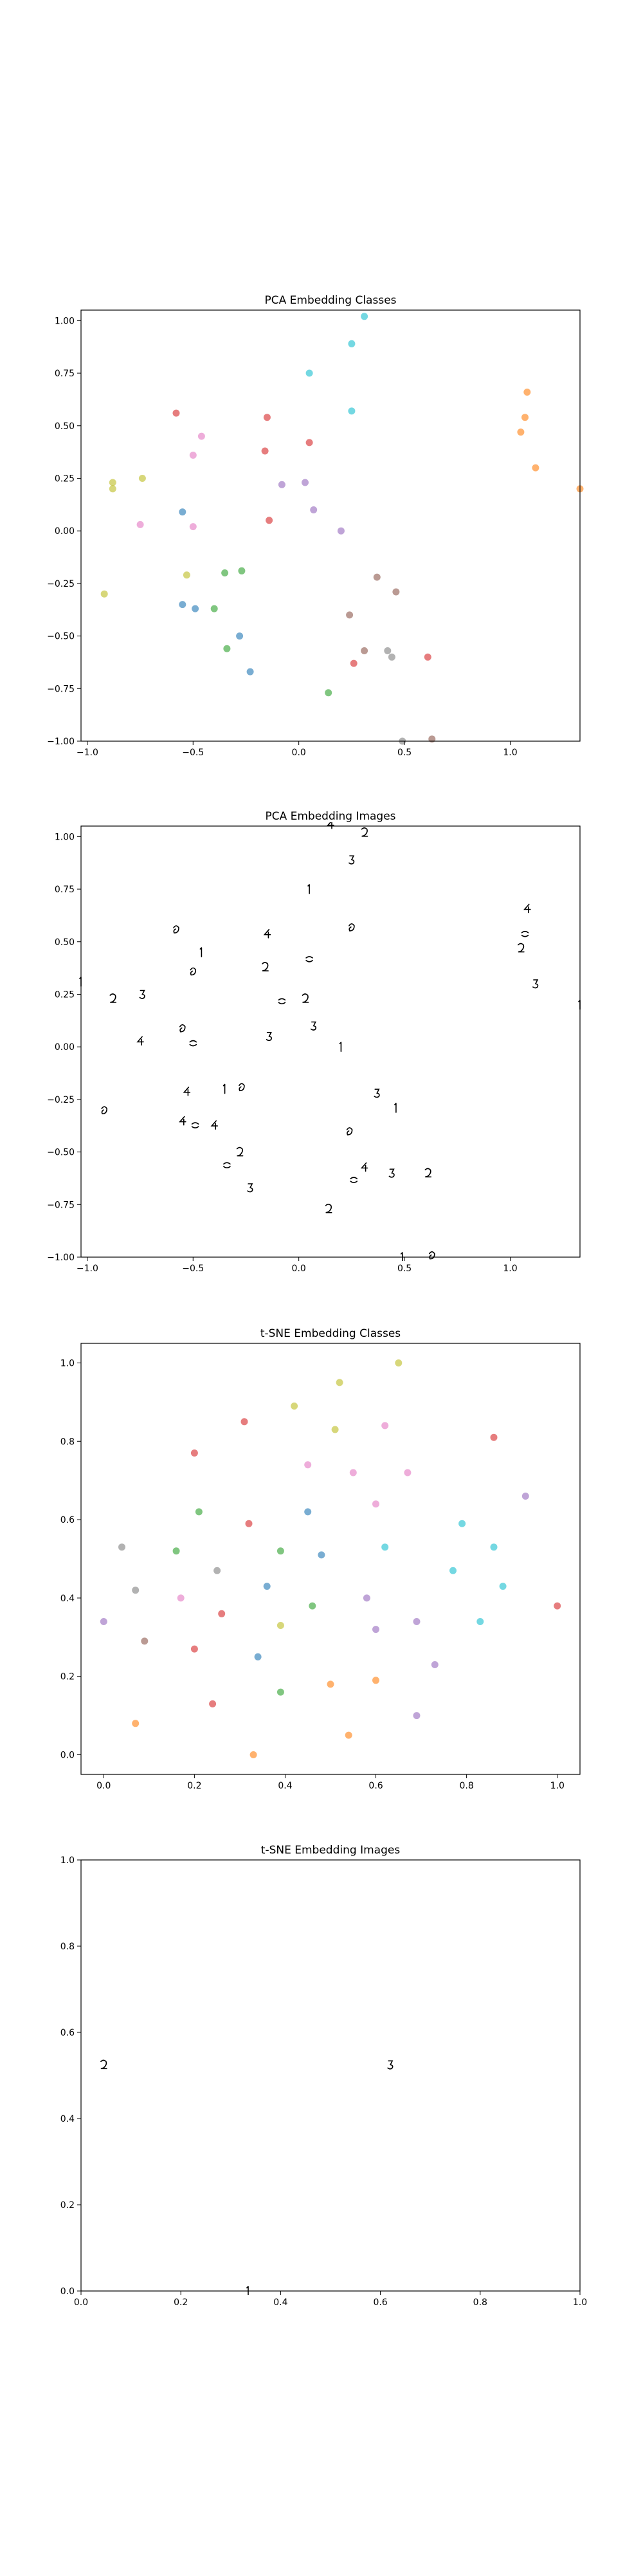  I want to click on y-tick-label: −0.25, so click(61, 584).